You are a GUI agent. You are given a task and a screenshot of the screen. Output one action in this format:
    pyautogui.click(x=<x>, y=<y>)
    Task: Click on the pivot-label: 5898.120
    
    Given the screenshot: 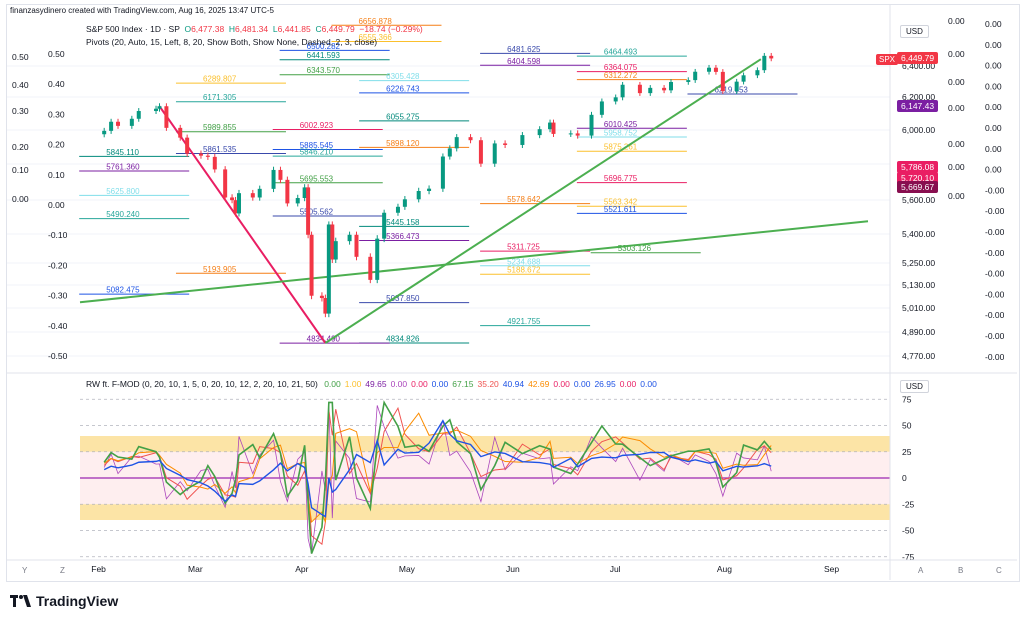 What is the action you would take?
    pyautogui.click(x=403, y=143)
    